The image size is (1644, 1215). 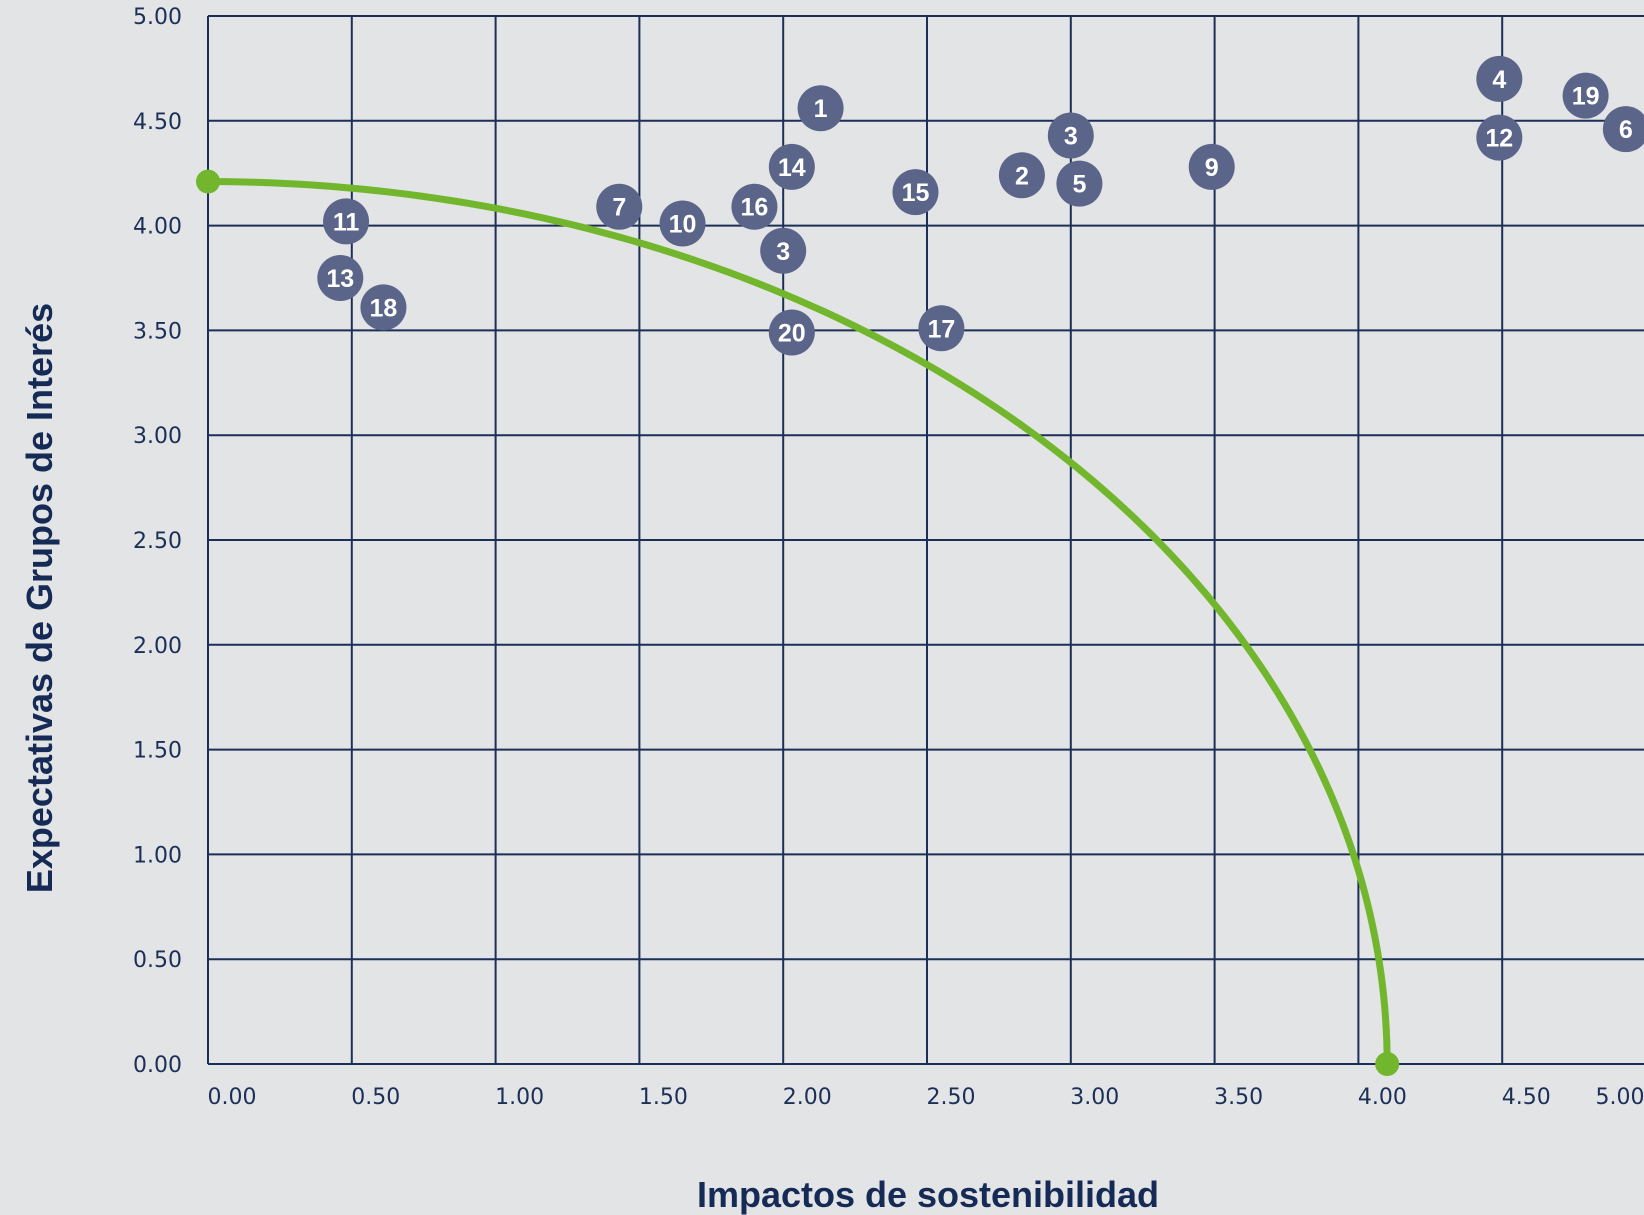 I want to click on x-tick-label: 4.00, so click(x=1382, y=1097).